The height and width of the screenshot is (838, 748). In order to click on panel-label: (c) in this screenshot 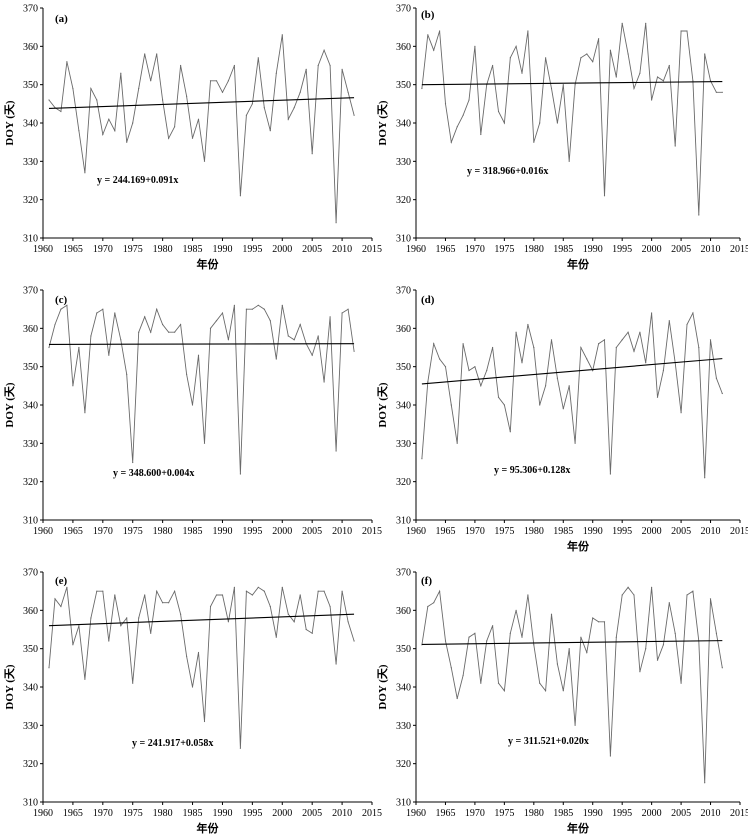, I will do `click(61, 300)`.